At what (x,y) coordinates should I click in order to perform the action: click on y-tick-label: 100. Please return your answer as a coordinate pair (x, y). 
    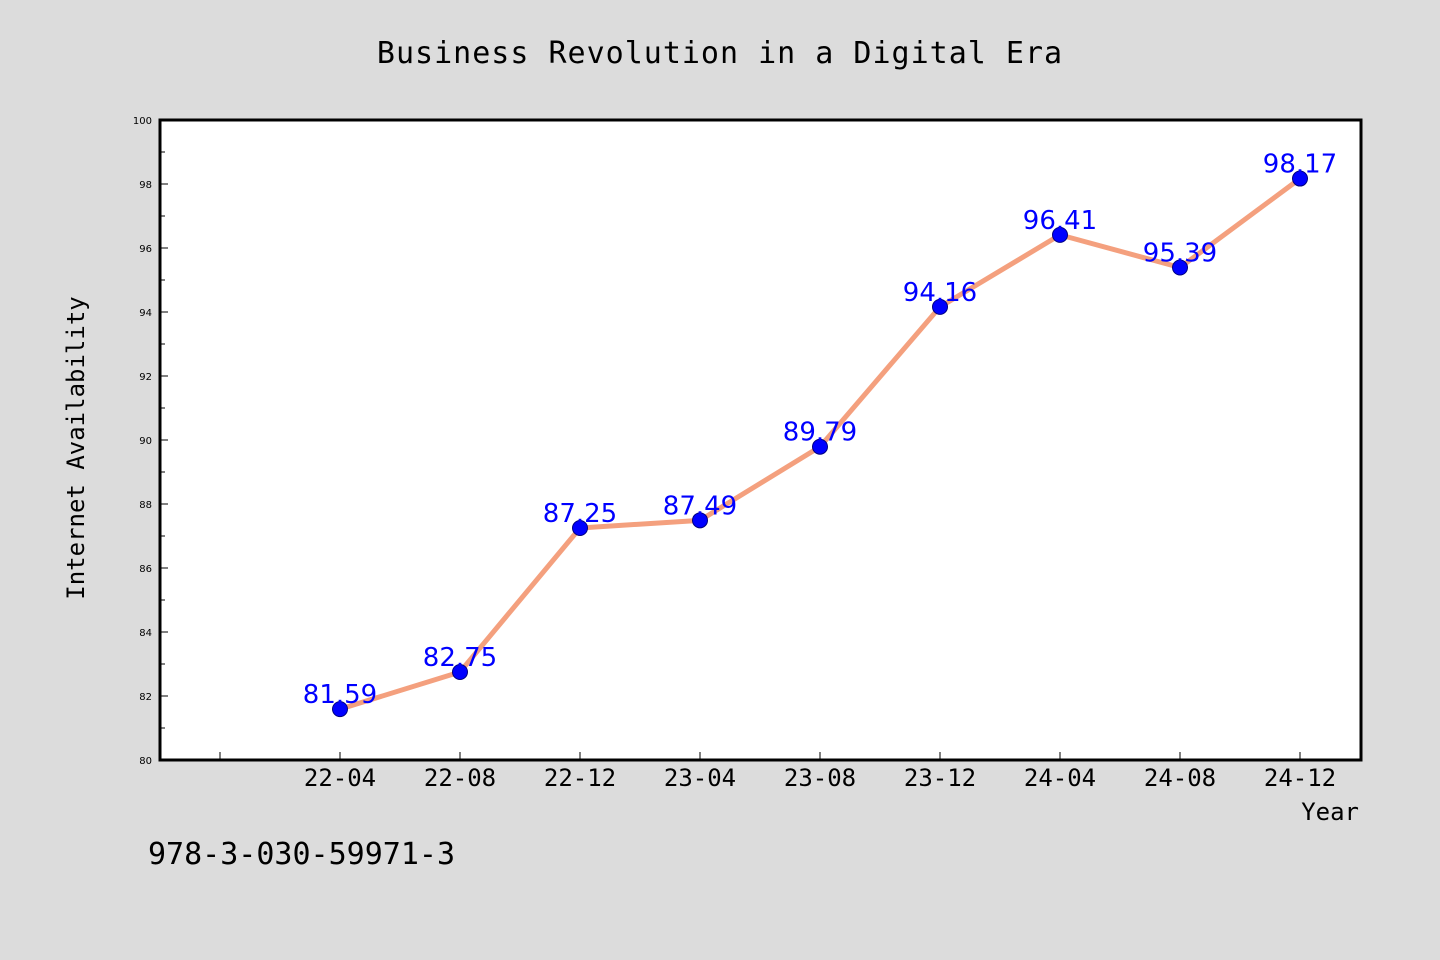
    Looking at the image, I should click on (142, 121).